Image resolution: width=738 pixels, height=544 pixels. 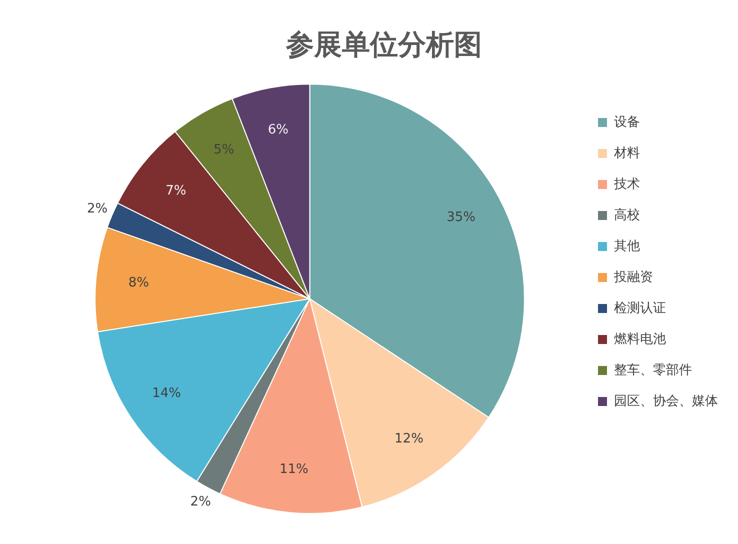 I want to click on legend-label: 投融资, so click(x=633, y=277).